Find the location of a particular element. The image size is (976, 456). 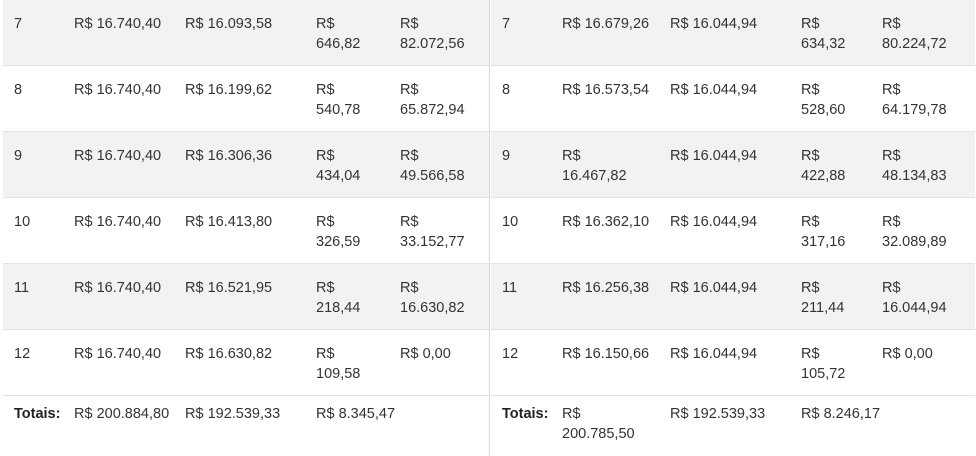

total-interest: R$ 8.345,47 is located at coordinates (356, 414).